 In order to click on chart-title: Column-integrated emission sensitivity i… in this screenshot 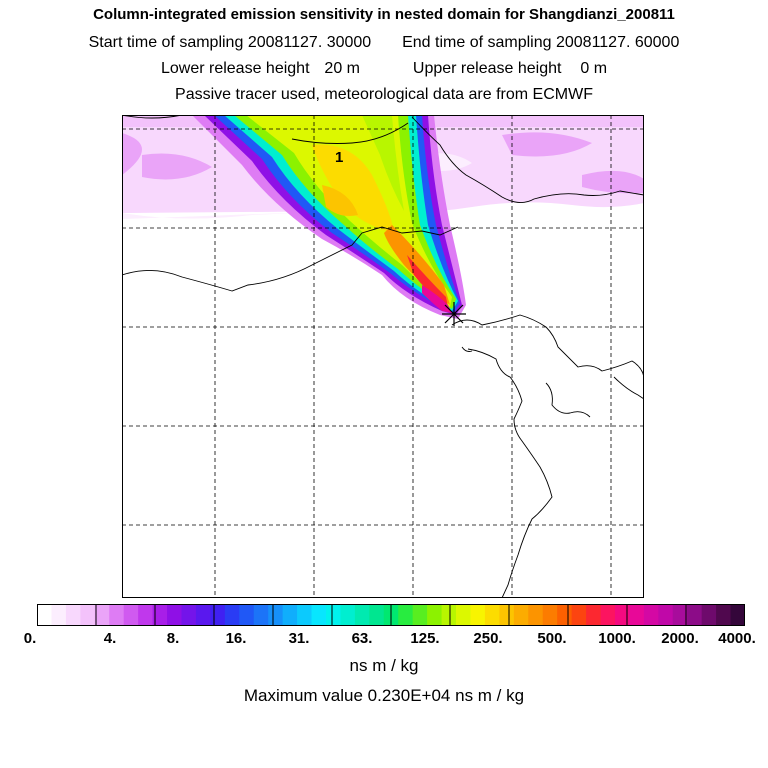, I will do `click(384, 14)`.